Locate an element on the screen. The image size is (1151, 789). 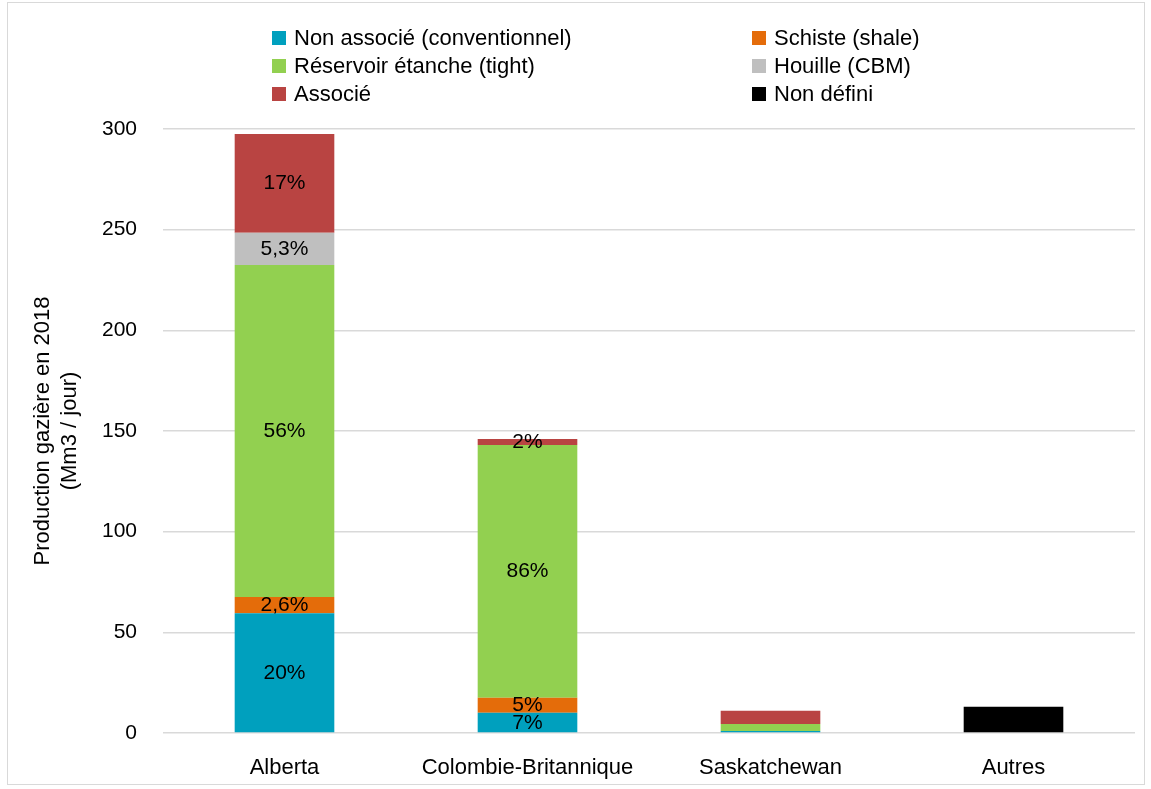
y-tick-label: 200 is located at coordinates (119, 329).